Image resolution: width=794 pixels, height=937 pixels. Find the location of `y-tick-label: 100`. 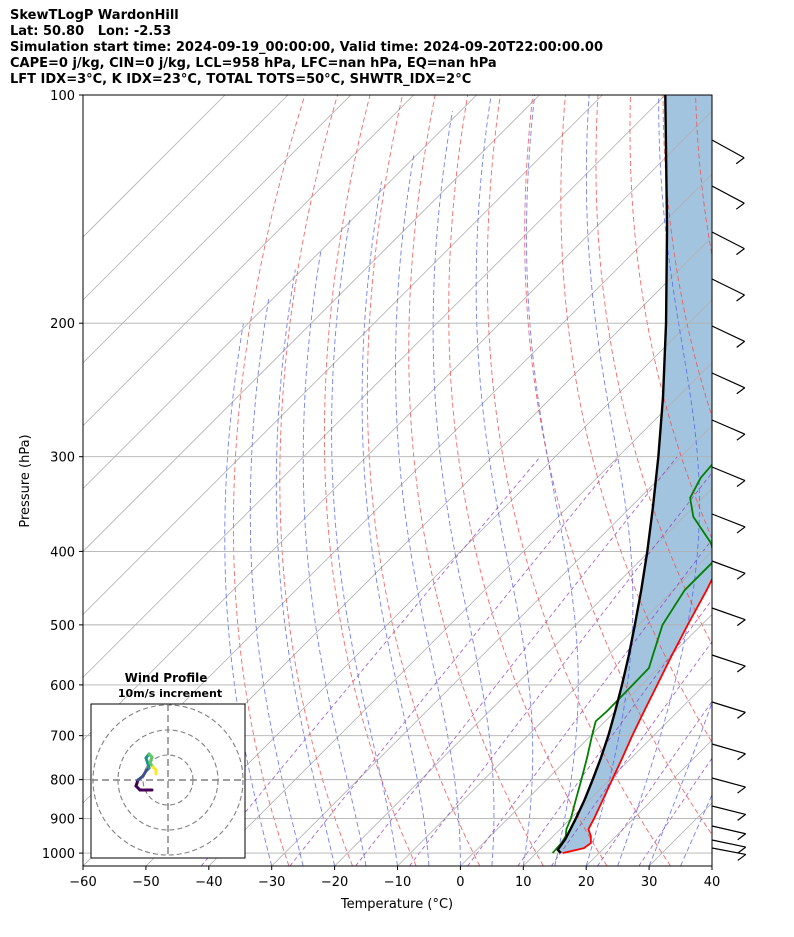

y-tick-label: 100 is located at coordinates (62, 96).